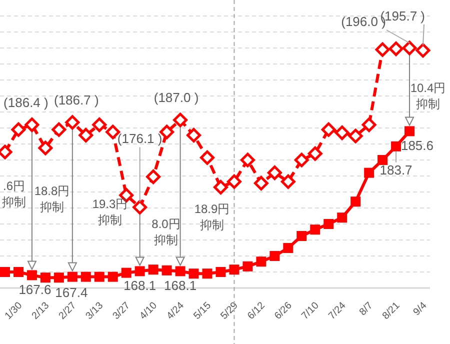  Describe the element at coordinates (212, 217) in the screenshot. I see `annotation: 18.9円抑制` at that location.